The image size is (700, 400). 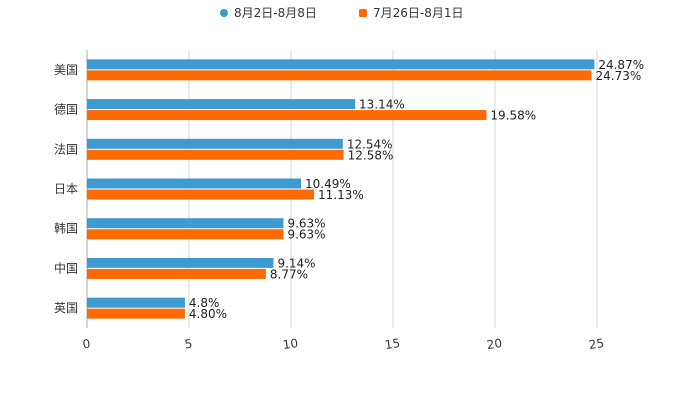 I want to click on data-label-series-2-0: 24.73%, so click(x=618, y=76).